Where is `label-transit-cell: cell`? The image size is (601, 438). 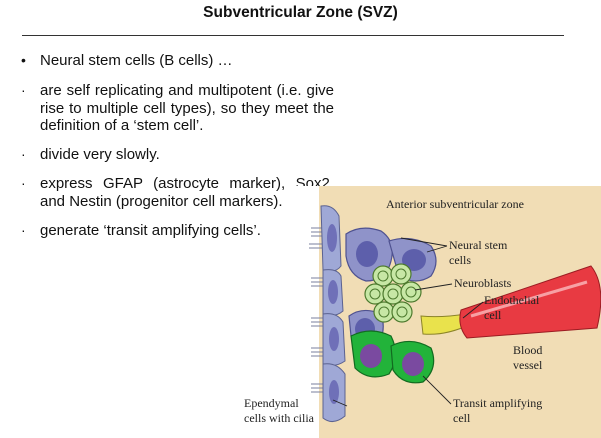
label-transit-cell: cell is located at coordinates (462, 418).